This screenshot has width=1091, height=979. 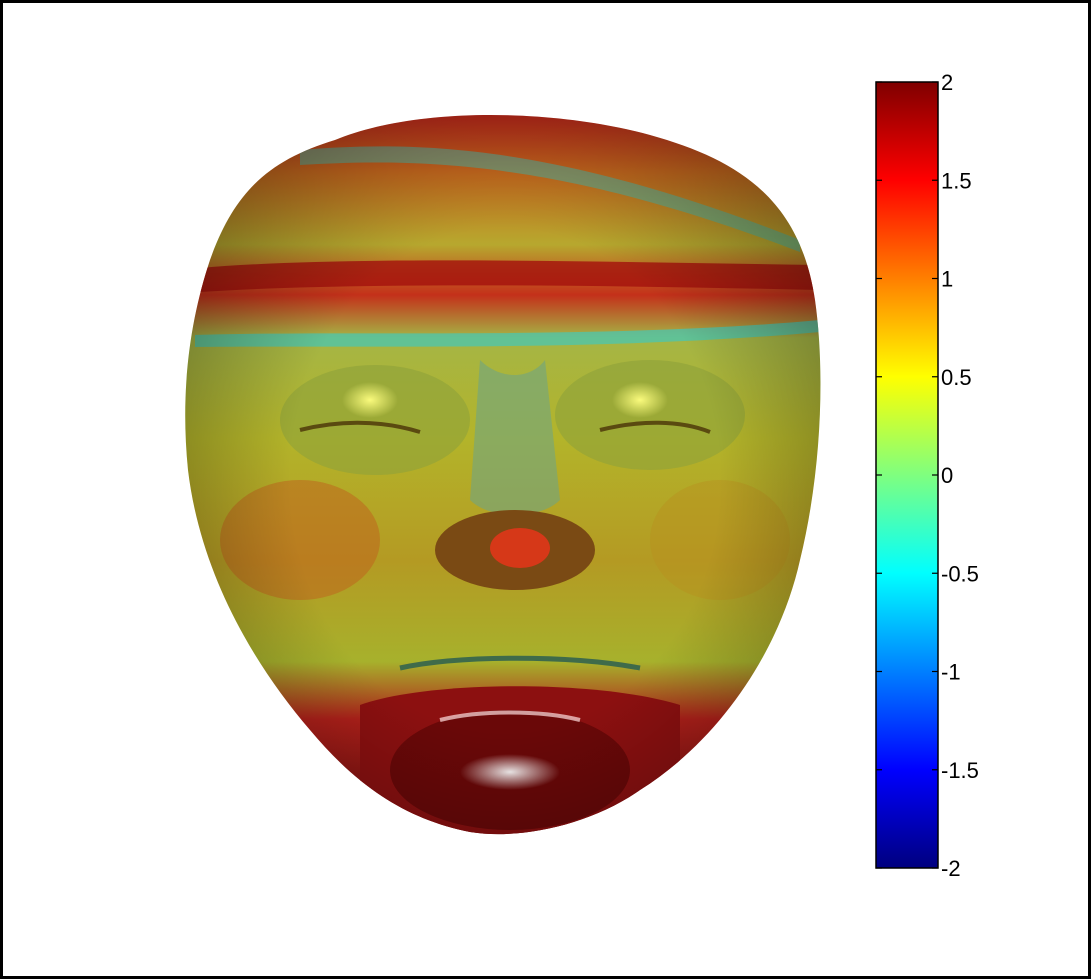 What do you see at coordinates (956, 180) in the screenshot?
I see `colorbar-tick-label: 1.5` at bounding box center [956, 180].